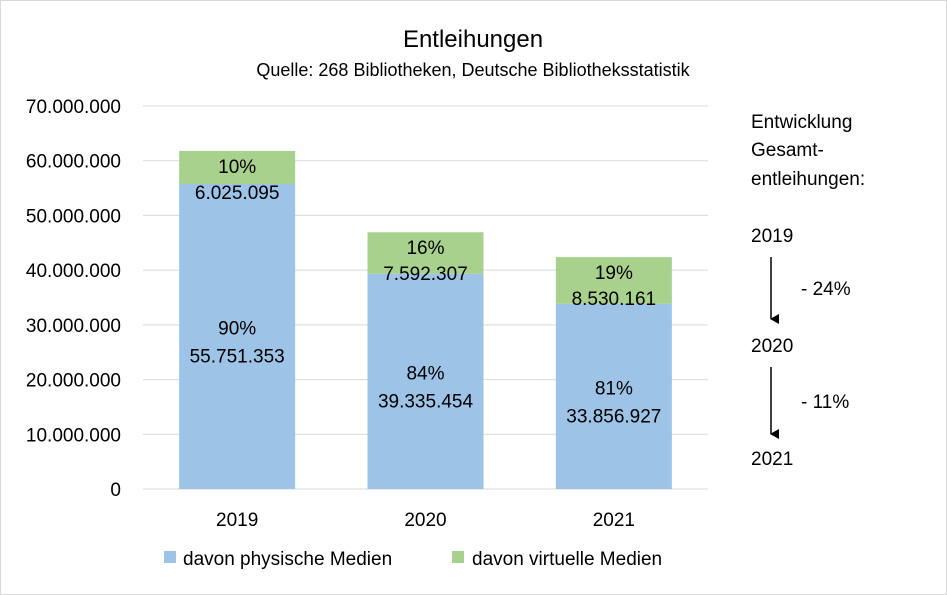 The height and width of the screenshot is (595, 947). What do you see at coordinates (237, 328) in the screenshot?
I see `data-label-percent: 90%` at bounding box center [237, 328].